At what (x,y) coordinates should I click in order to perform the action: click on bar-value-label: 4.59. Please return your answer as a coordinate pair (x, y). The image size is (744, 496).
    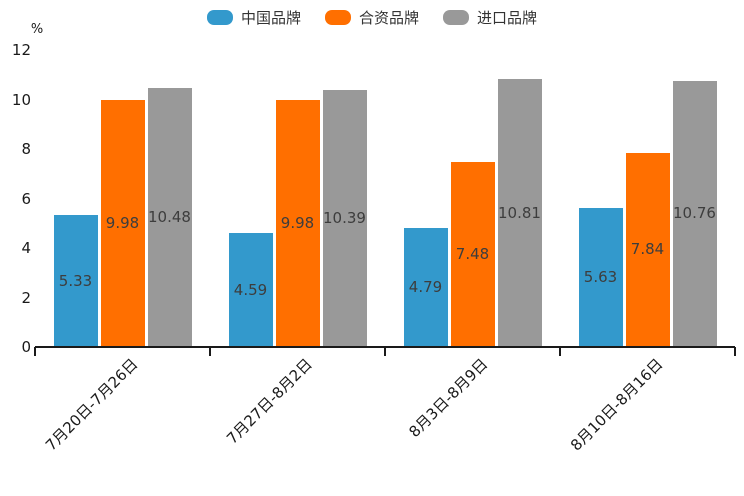
    Looking at the image, I should click on (250, 289).